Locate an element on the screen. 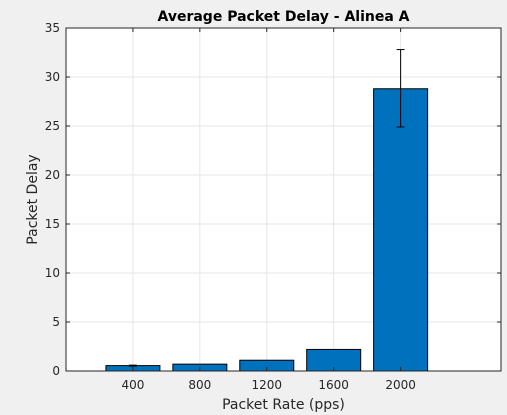  x-tick-label: 2000 is located at coordinates (400, 385).